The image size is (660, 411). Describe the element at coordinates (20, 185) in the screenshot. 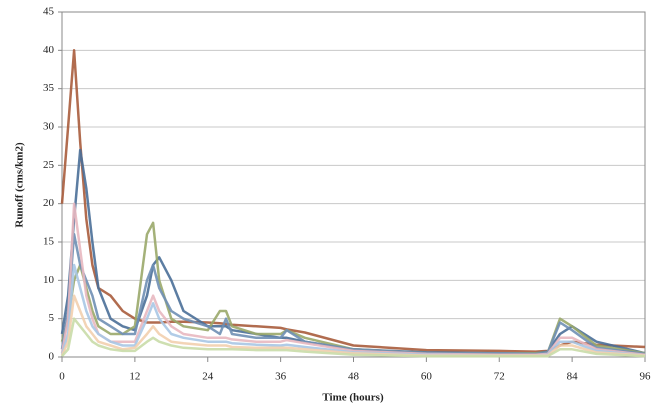

I see `y-axis-title: Runoff (cms/km2)` at that location.